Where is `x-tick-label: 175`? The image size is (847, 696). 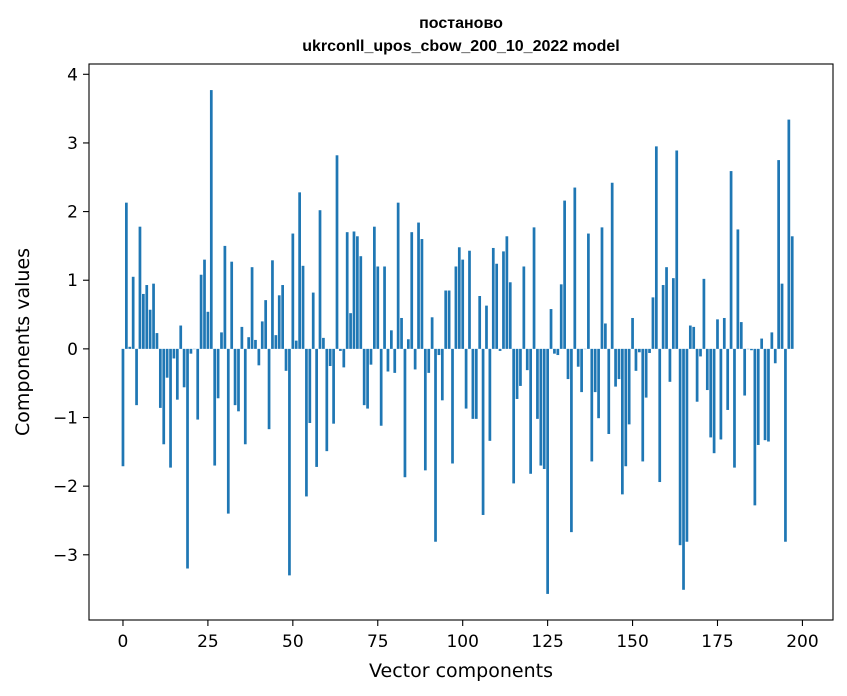
x-tick-label: 175 is located at coordinates (717, 642).